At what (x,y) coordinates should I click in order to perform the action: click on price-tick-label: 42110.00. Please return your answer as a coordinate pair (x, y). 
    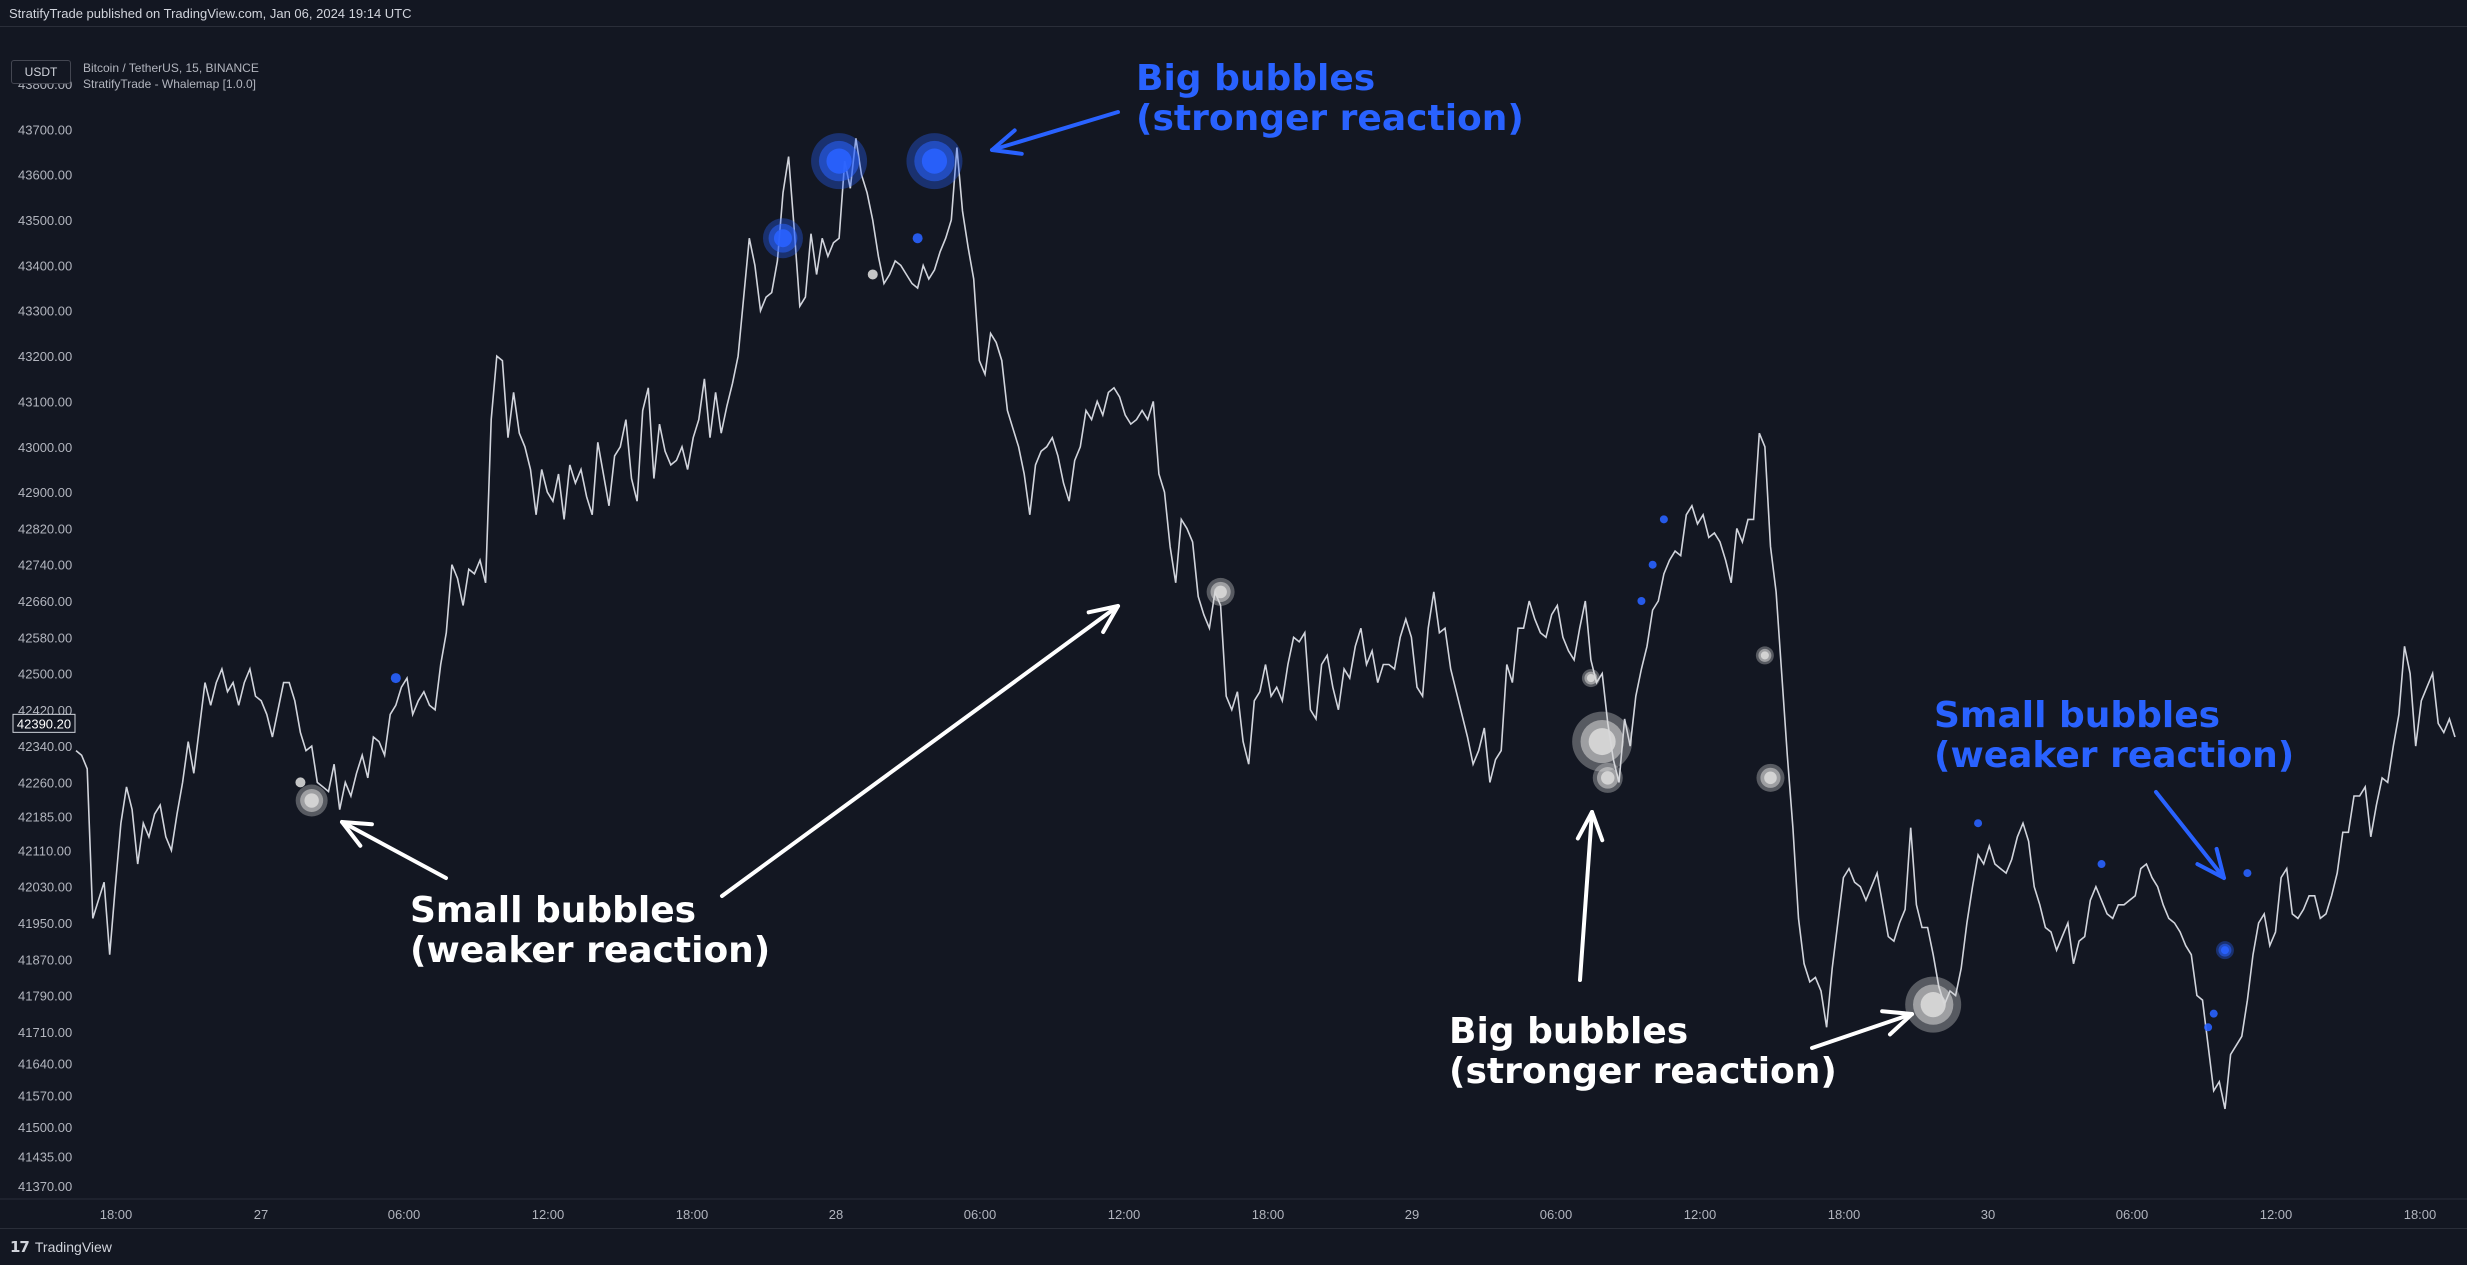
    Looking at the image, I should click on (44, 850).